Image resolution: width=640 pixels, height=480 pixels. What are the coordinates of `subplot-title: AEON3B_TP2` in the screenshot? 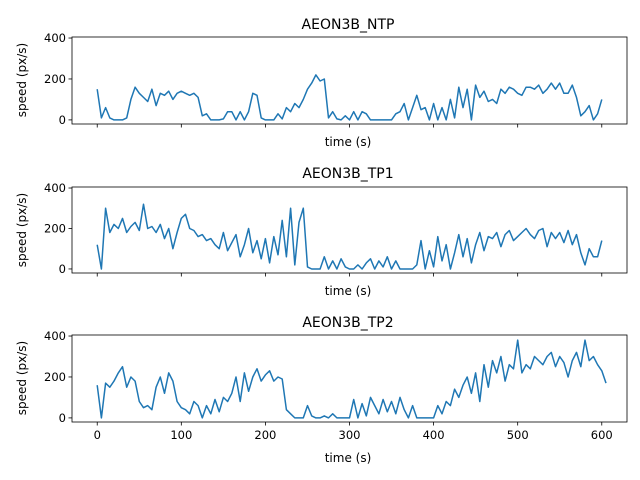 It's located at (347, 323).